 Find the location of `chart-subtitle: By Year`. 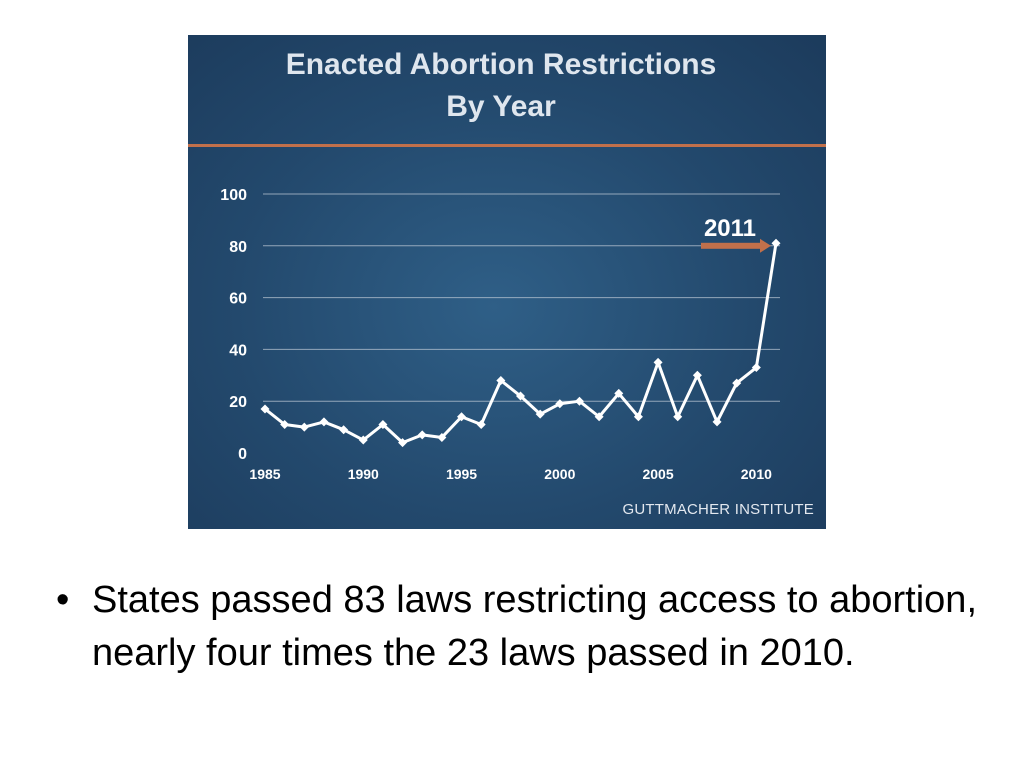

chart-subtitle: By Year is located at coordinates (501, 106).